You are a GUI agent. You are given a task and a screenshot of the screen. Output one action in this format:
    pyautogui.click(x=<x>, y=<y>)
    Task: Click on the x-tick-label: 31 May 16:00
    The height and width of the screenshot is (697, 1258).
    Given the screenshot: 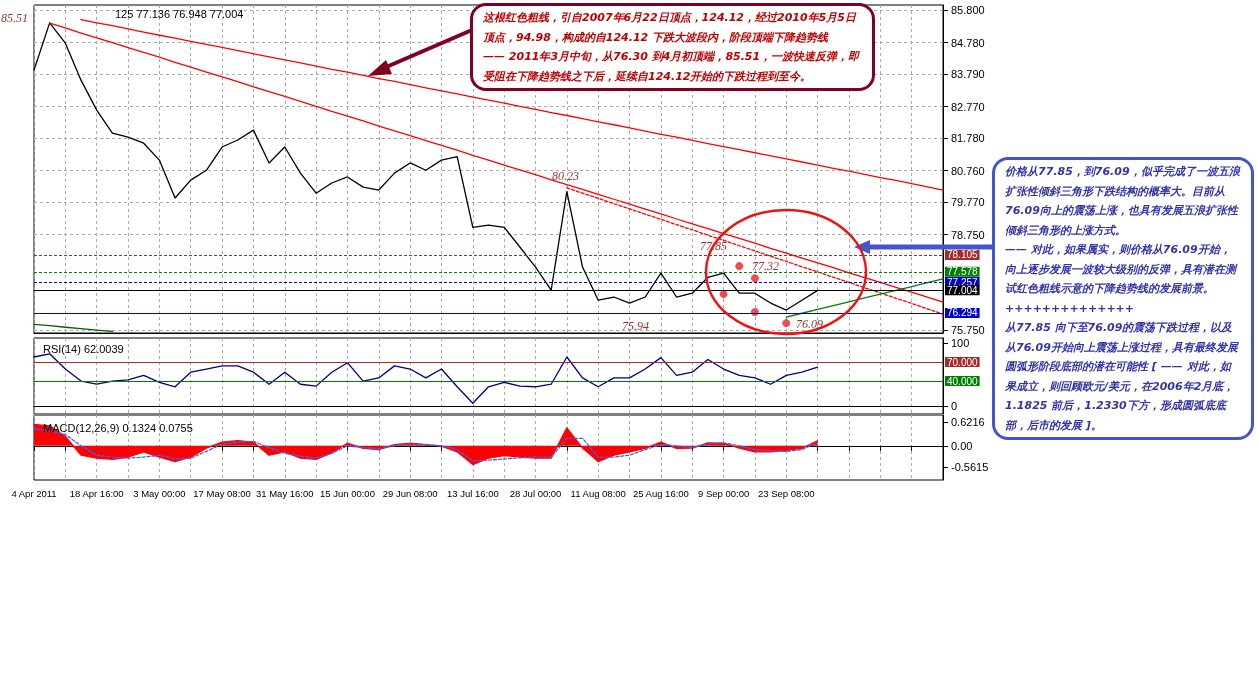 What is the action you would take?
    pyautogui.click(x=284, y=493)
    